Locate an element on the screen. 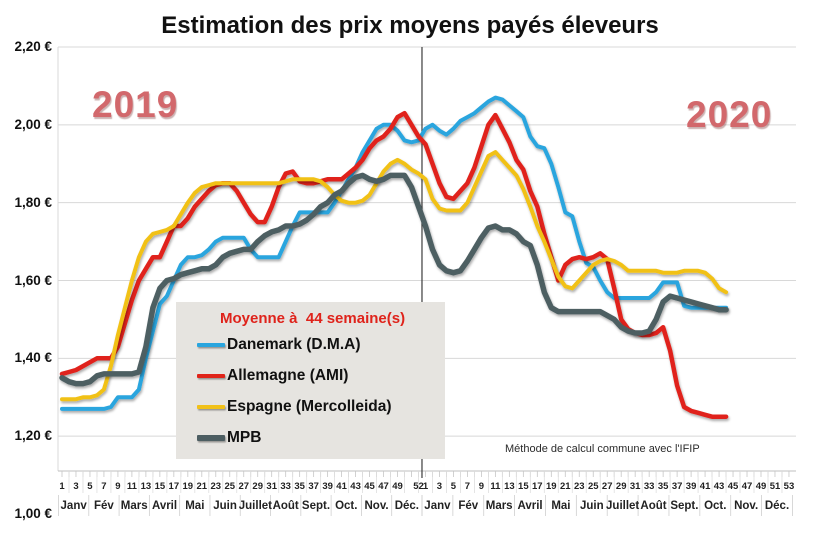 This screenshot has height=537, width=820. y-axis-tick-180: 1,80 € is located at coordinates (33, 202).